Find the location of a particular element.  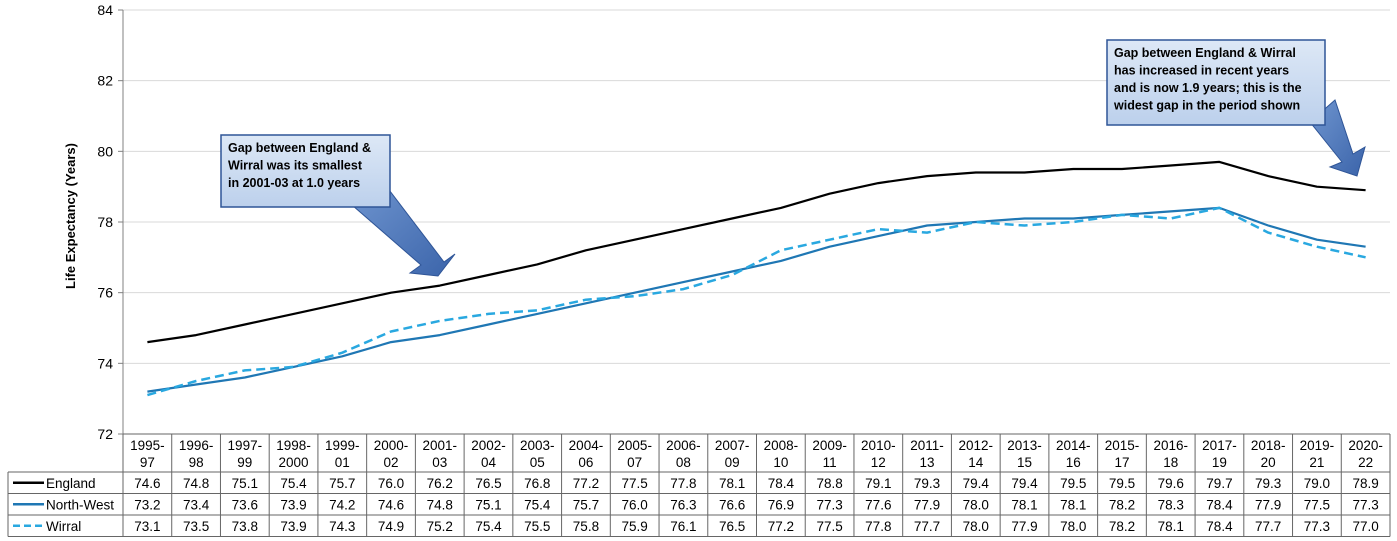

data-label: 76.2 is located at coordinates (440, 483).